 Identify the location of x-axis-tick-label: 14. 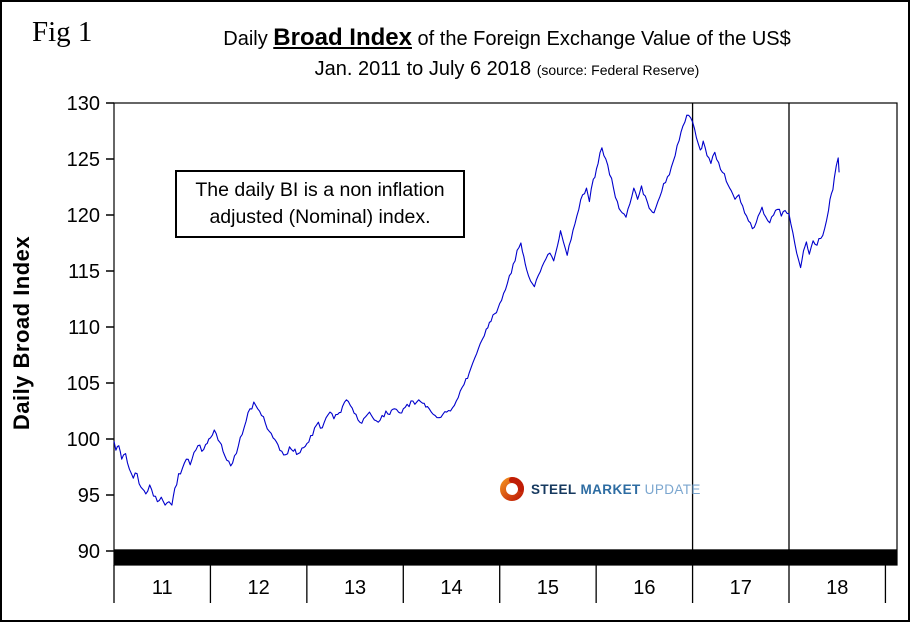
(451, 588).